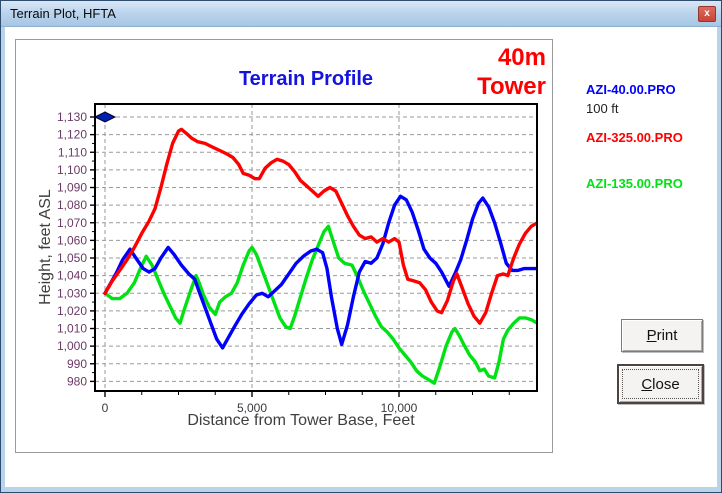  I want to click on svg-text: 1,010, so click(72, 329).